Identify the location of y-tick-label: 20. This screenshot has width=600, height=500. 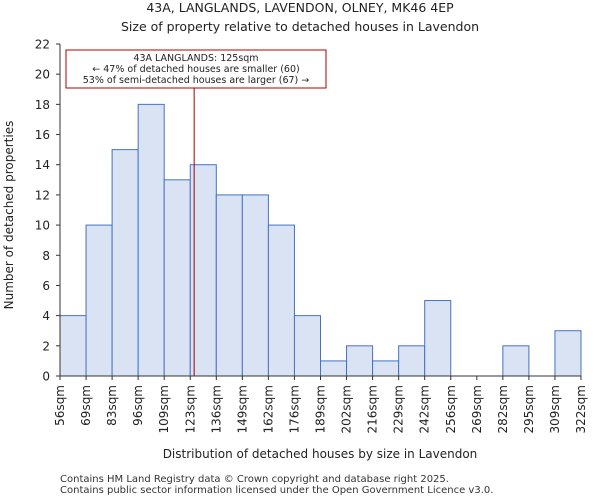
(42, 75).